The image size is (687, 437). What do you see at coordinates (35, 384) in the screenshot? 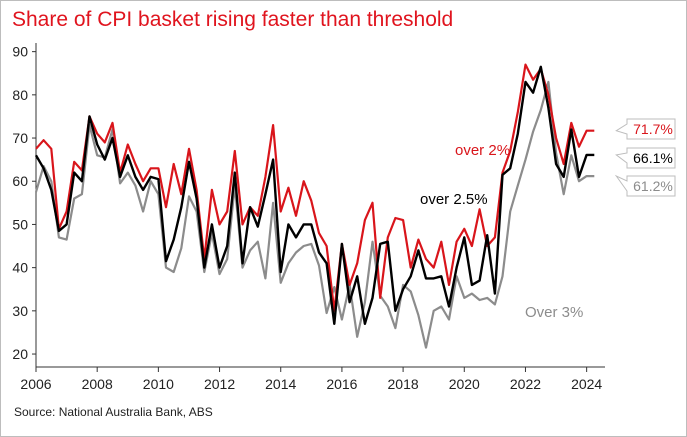
I see `x-tick-label: 2006` at bounding box center [35, 384].